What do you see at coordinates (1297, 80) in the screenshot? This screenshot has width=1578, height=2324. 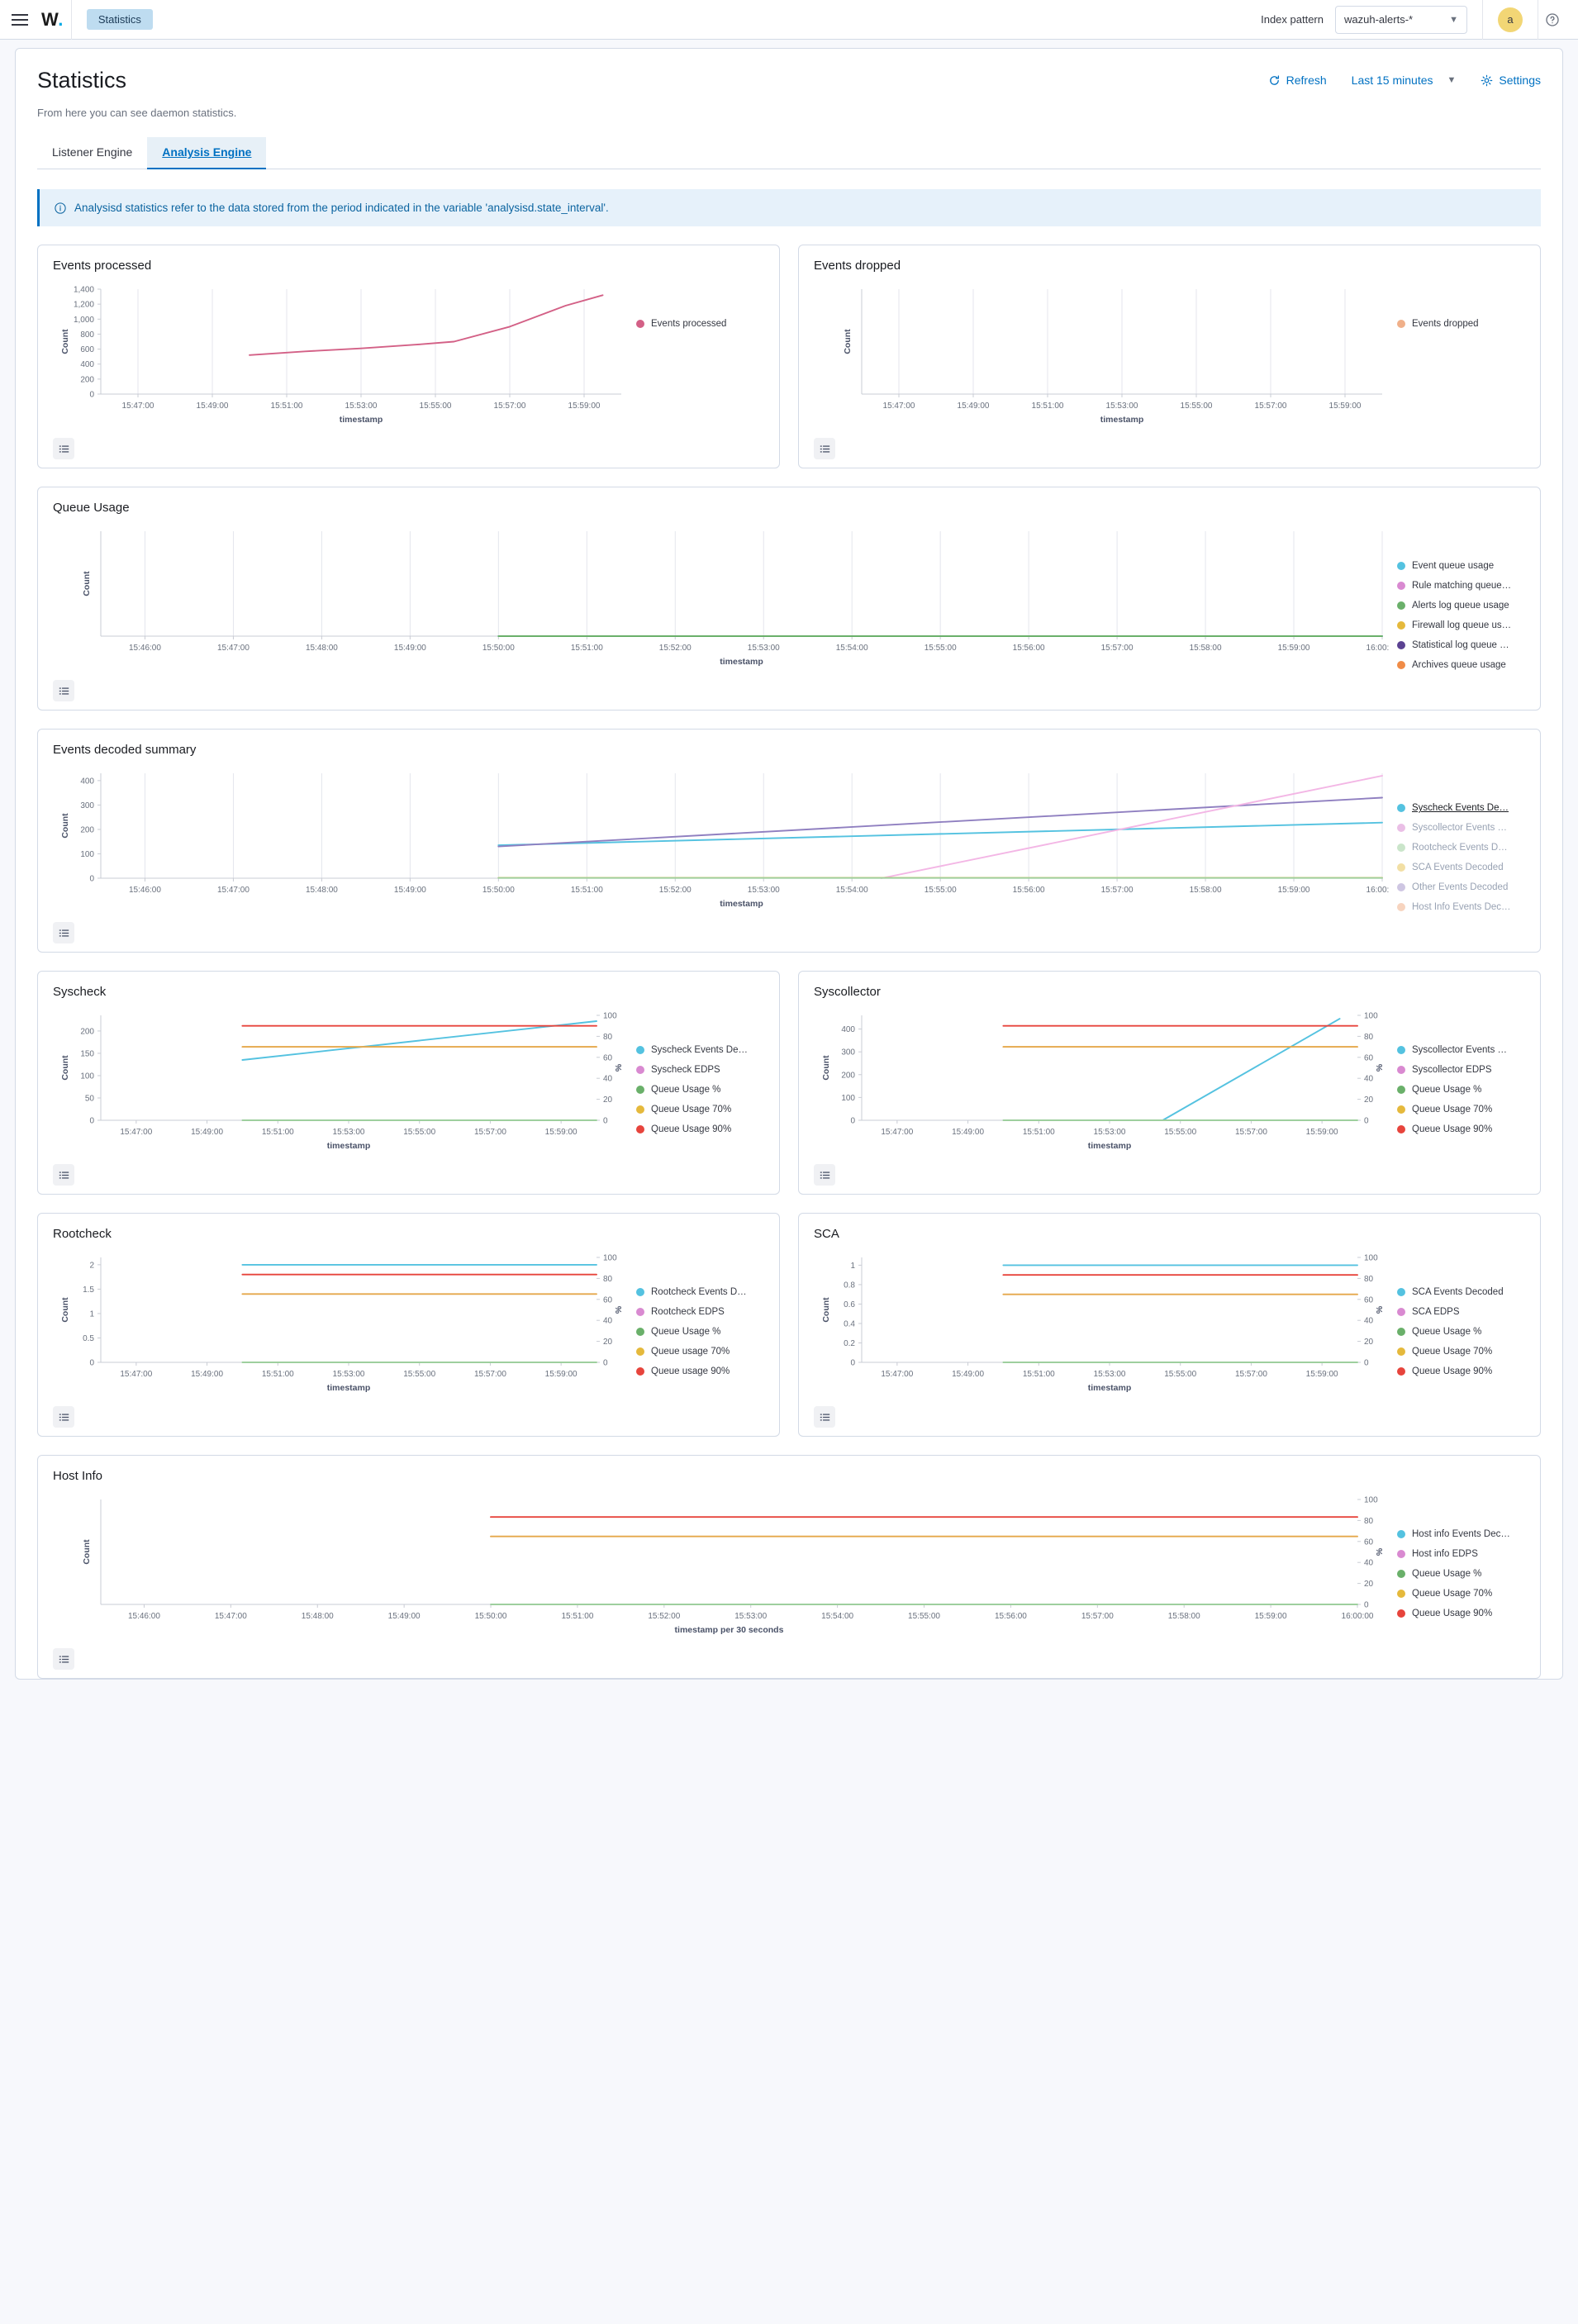 I see `refresh-button: Refresh` at bounding box center [1297, 80].